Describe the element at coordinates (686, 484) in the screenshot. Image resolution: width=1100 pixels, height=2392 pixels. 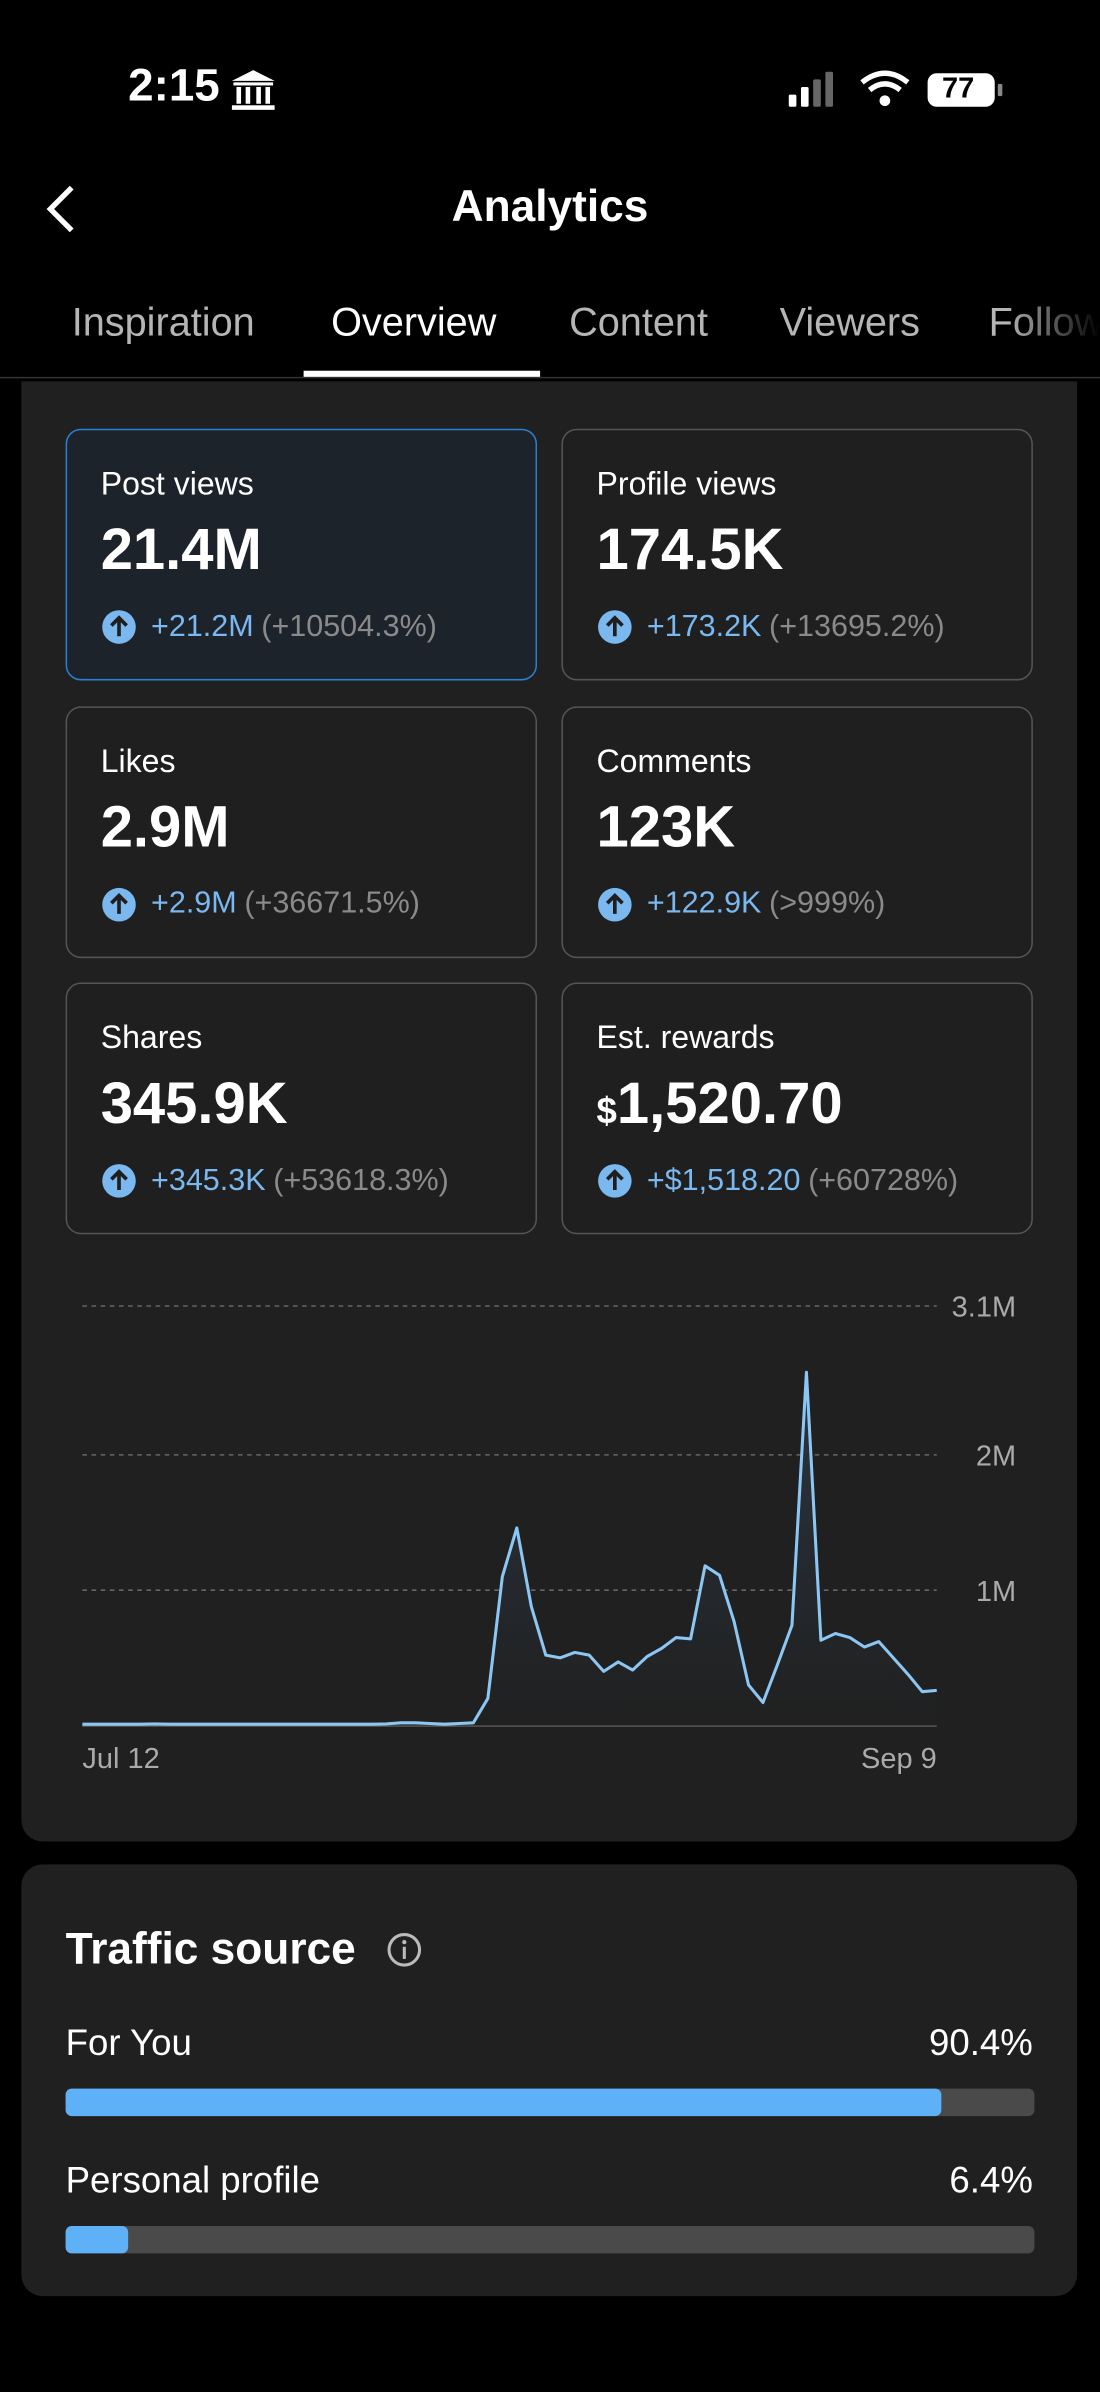
I see `stat-label: Profile views` at that location.